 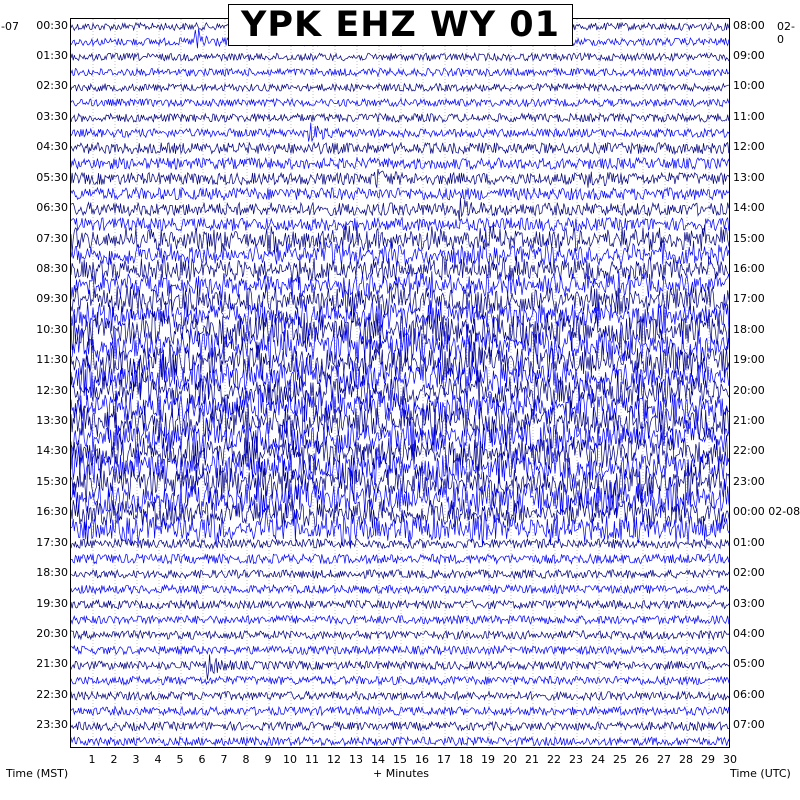 What do you see at coordinates (9, 26) in the screenshot?
I see `left-date-label: 2-07` at bounding box center [9, 26].